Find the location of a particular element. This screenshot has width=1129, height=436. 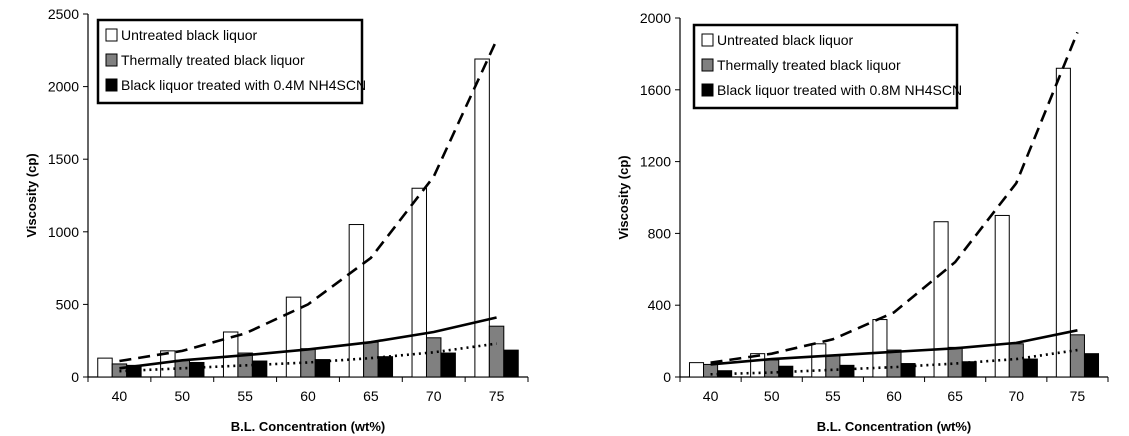

y-tick-label: 800 is located at coordinates (660, 233).